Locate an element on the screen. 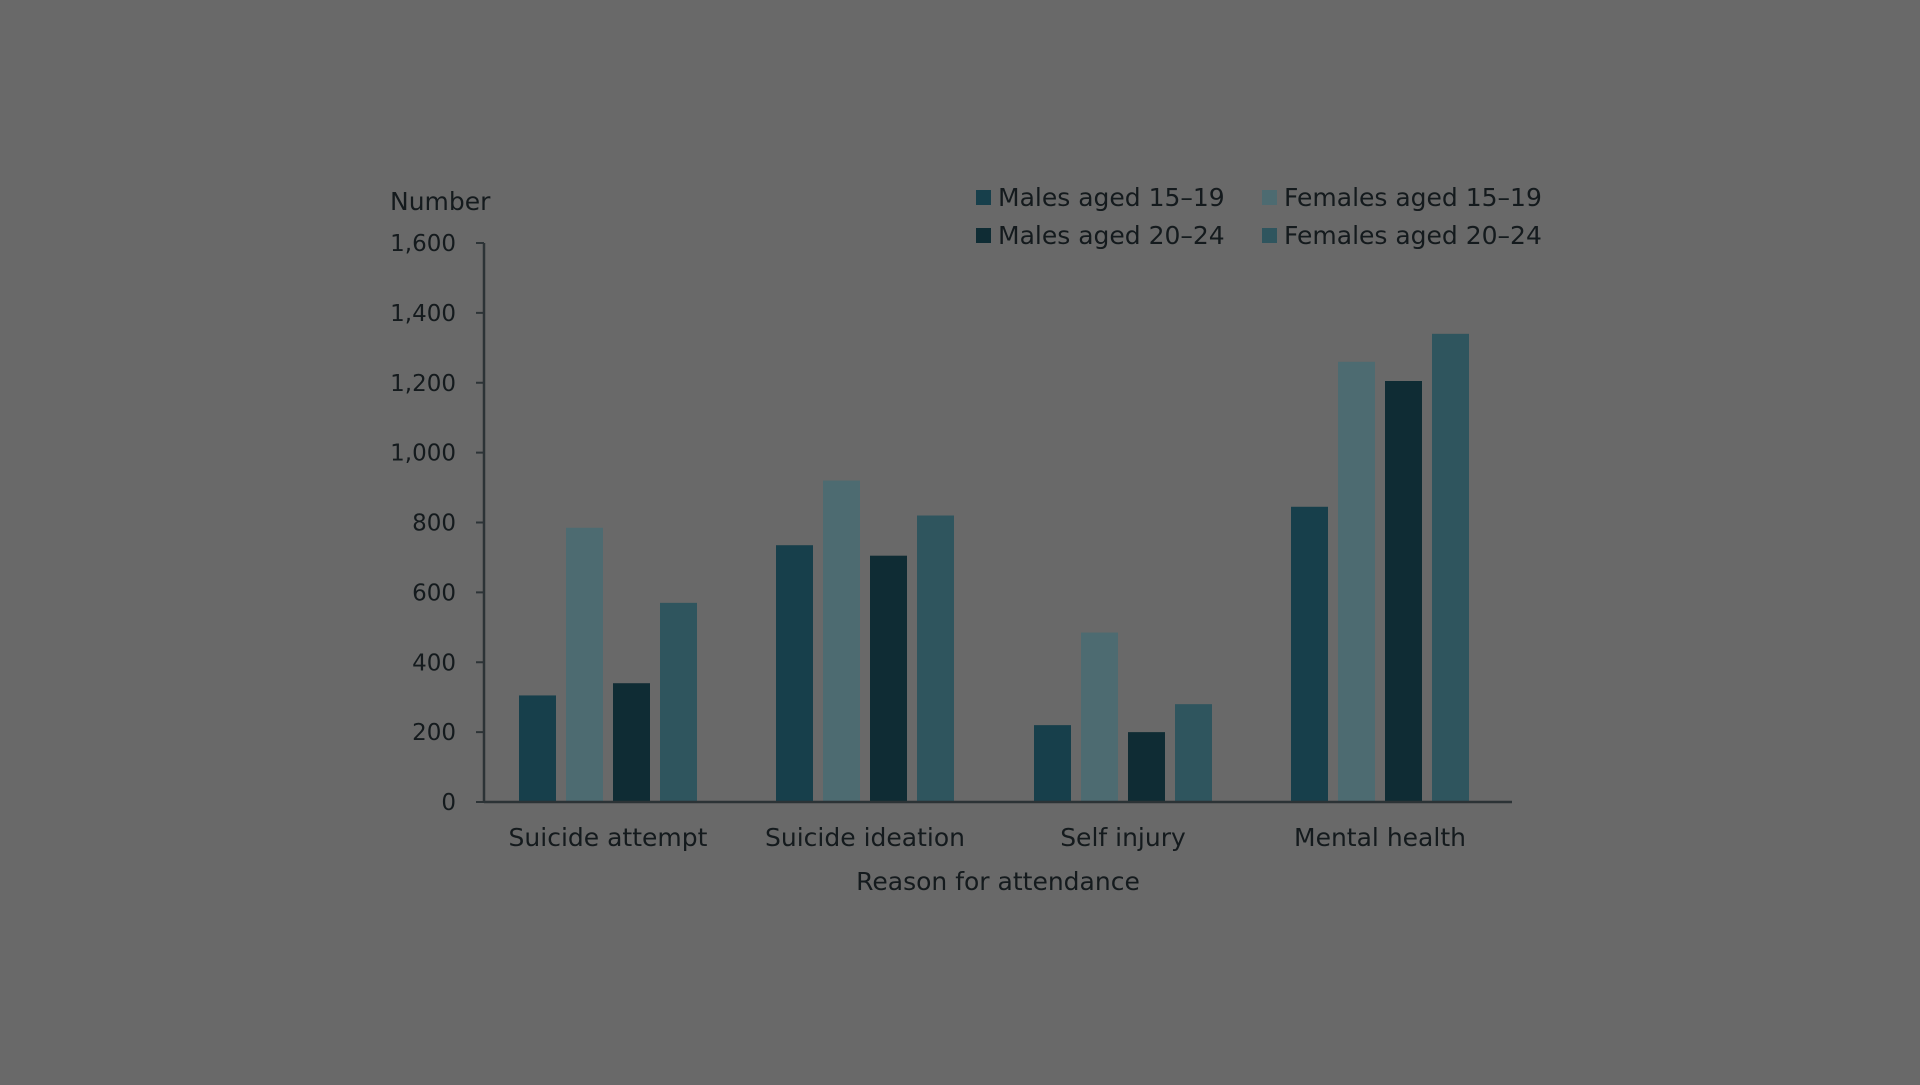 The width and height of the screenshot is (1920, 1085). legend-label: Males aged 20–24 is located at coordinates (1111, 235).